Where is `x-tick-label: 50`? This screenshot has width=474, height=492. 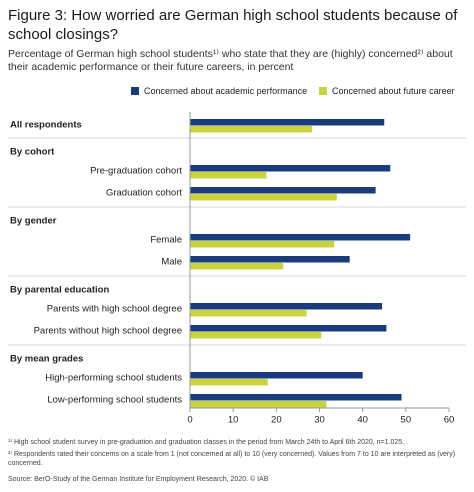 x-tick-label: 50 is located at coordinates (406, 420).